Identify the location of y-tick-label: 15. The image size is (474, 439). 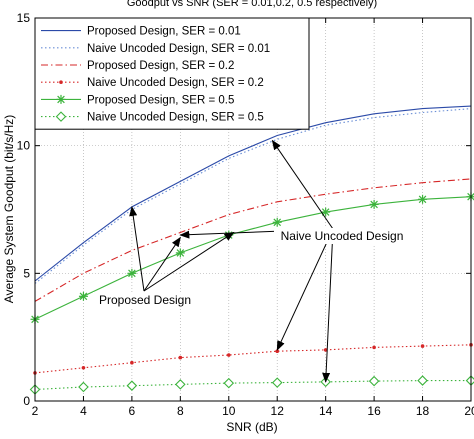
(24, 18).